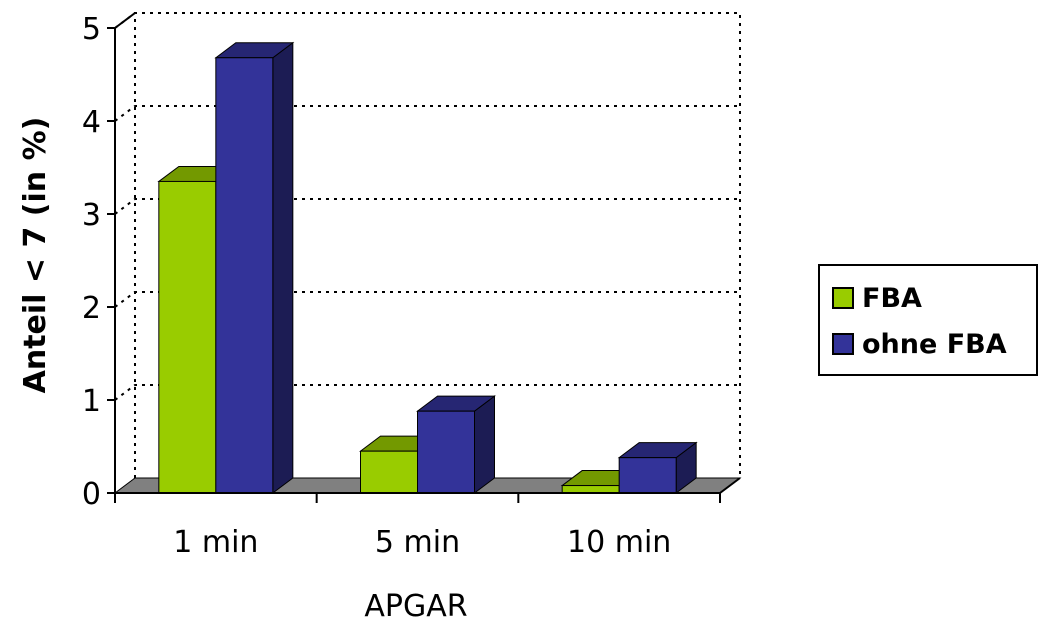 Image resolution: width=1042 pixels, height=626 pixels. Describe the element at coordinates (91, 29) in the screenshot. I see `y-tick-label-5: 5` at that location.